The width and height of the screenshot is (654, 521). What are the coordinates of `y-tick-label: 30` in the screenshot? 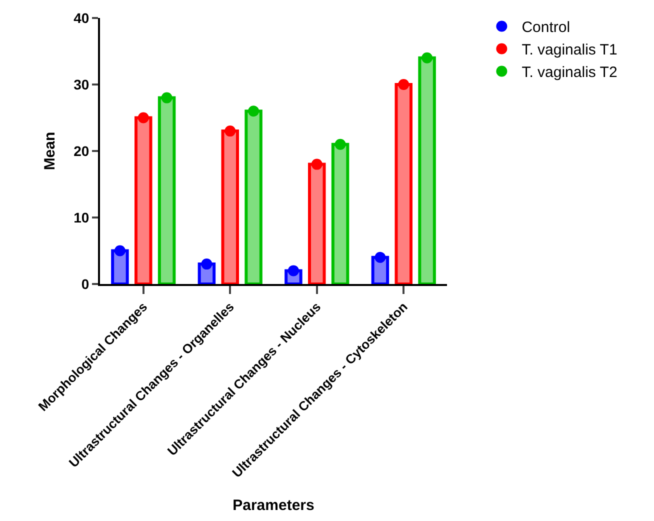 It's located at (82, 84).